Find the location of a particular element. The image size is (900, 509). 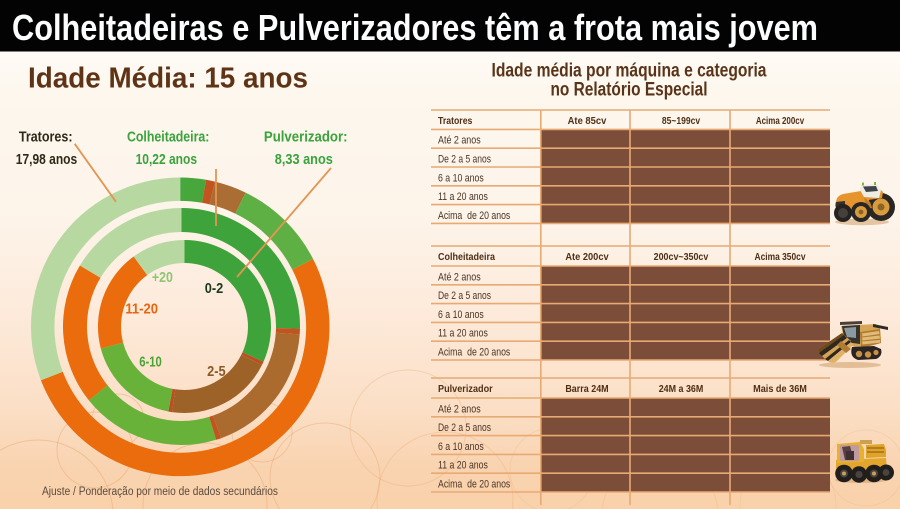

svg-text: +20 is located at coordinates (162, 277).